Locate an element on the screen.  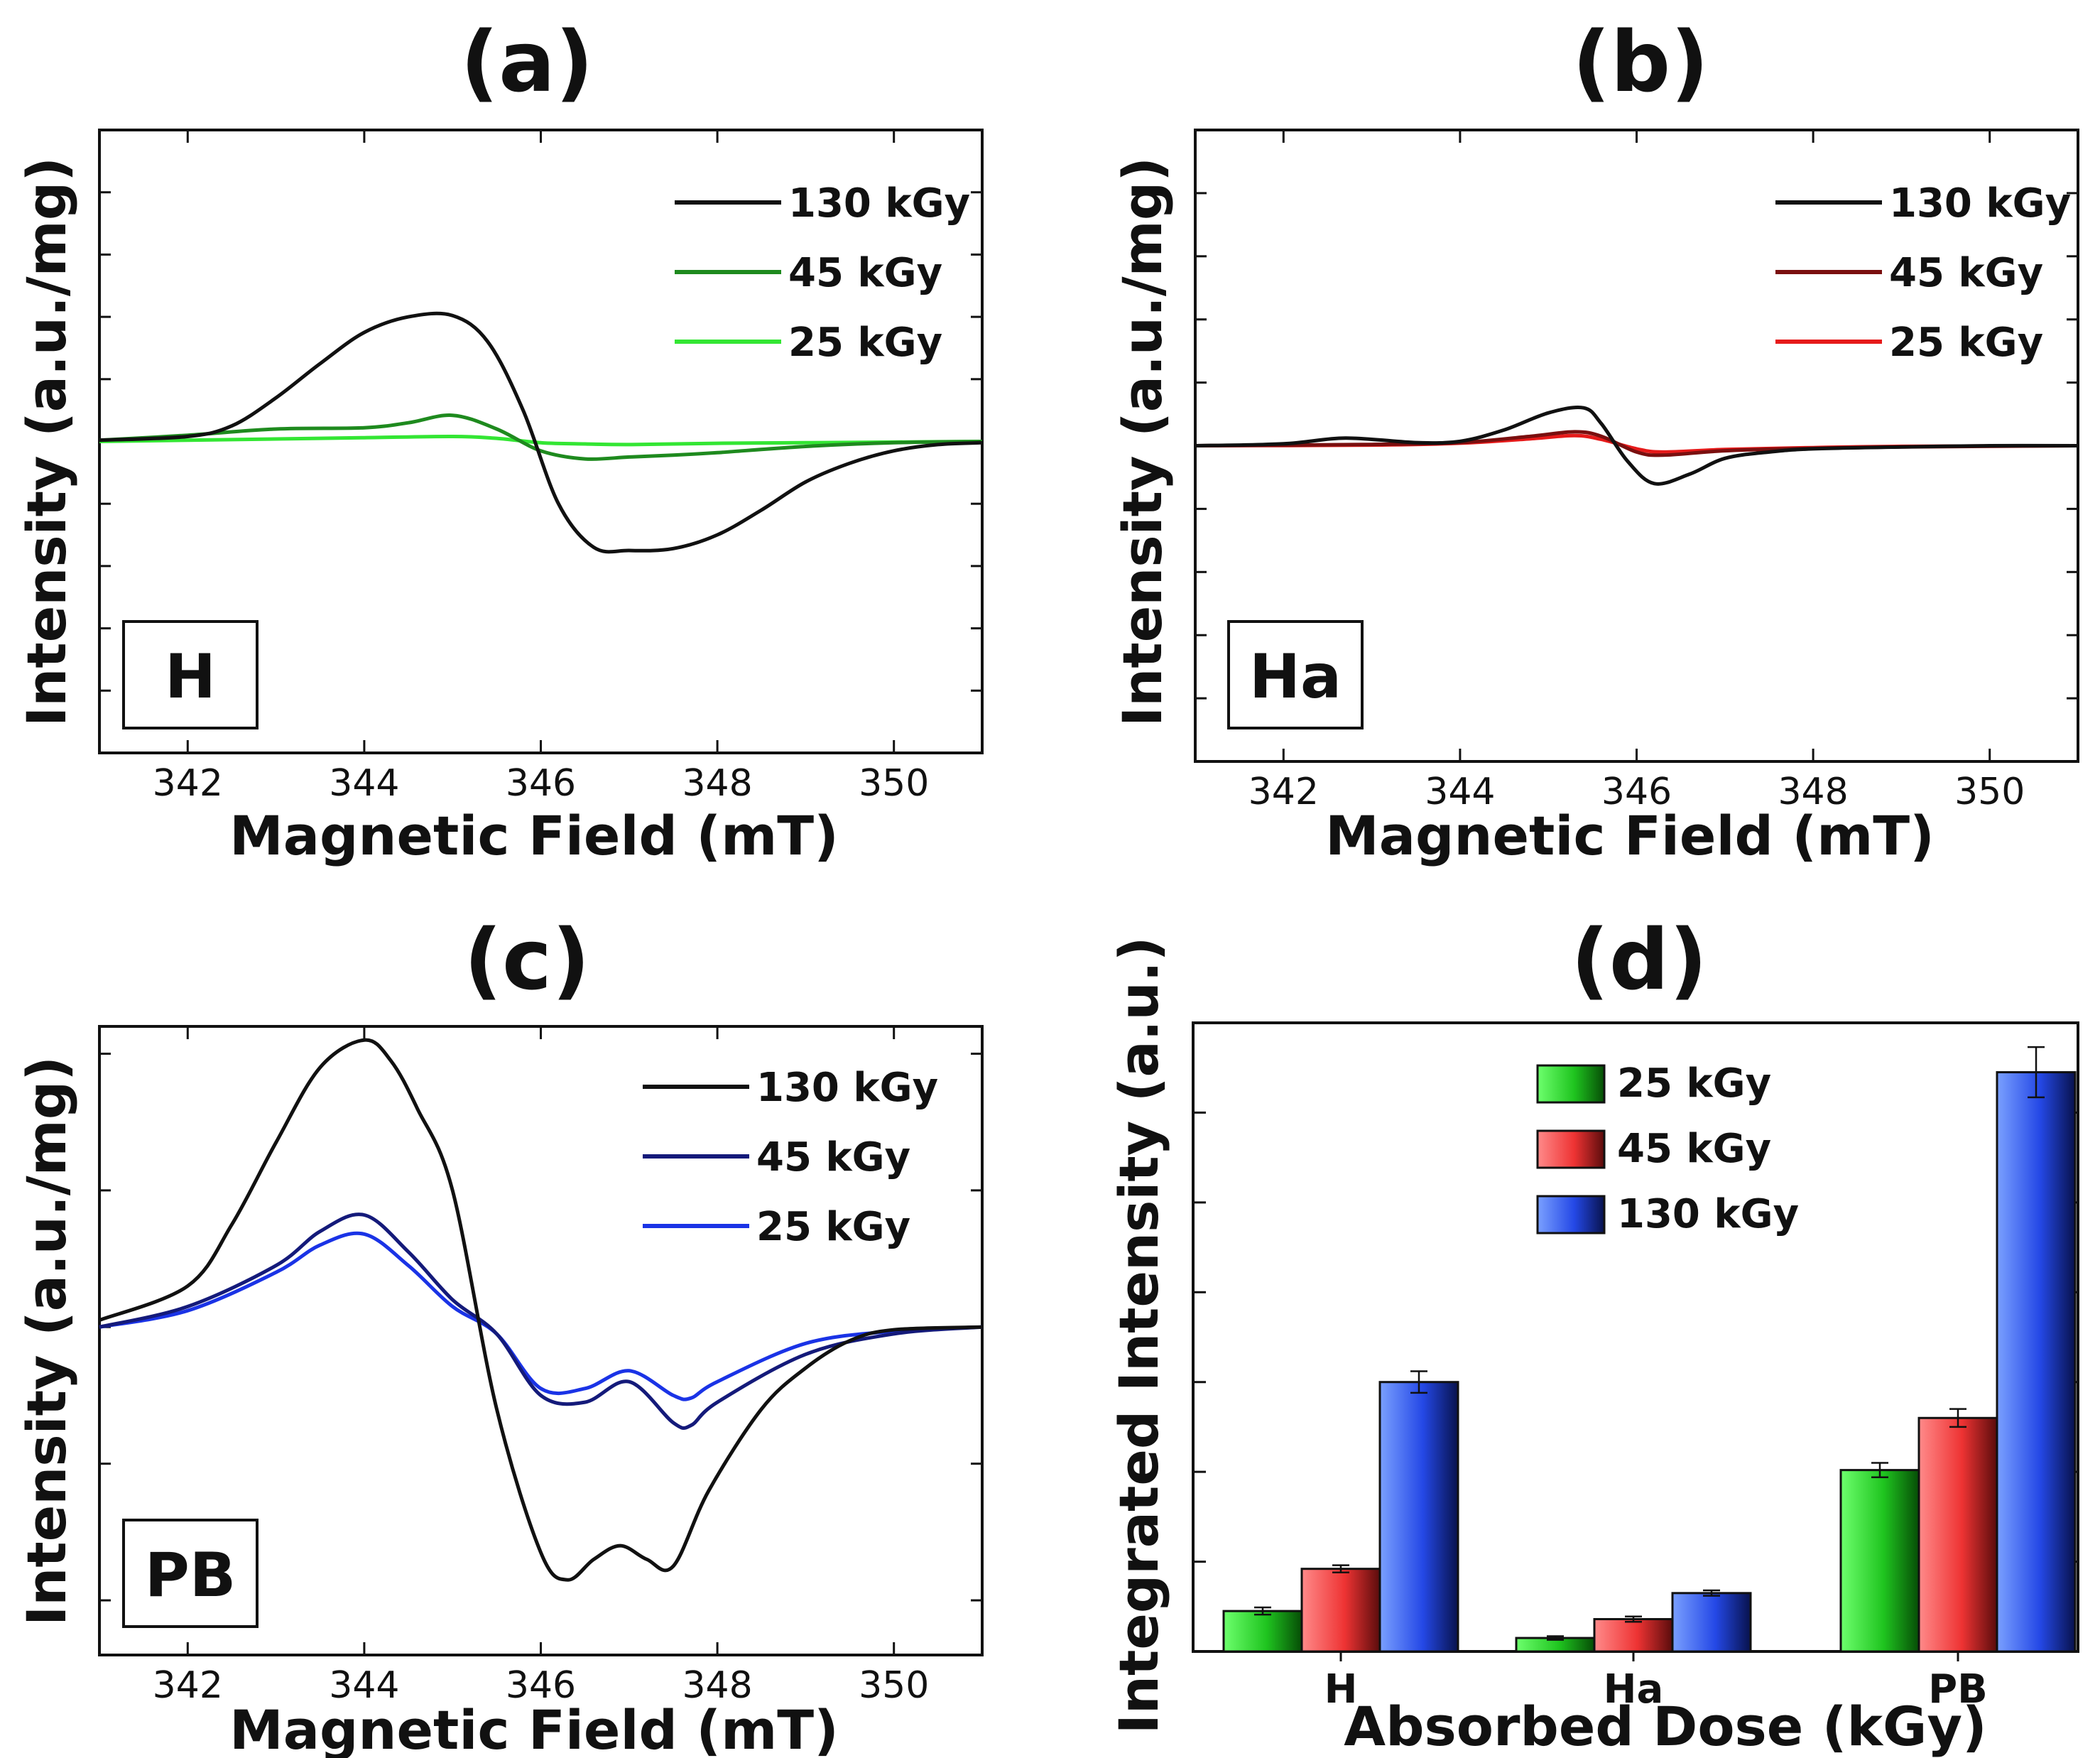
panel-b-legend: 130 kGy 45 kGy 25 kGy is located at coordinates (1923, 273).